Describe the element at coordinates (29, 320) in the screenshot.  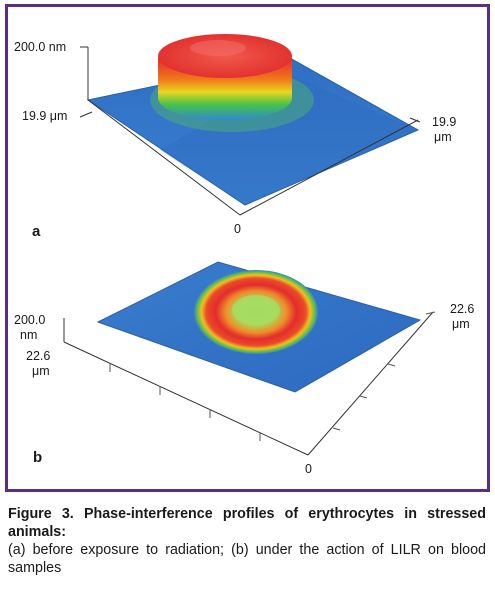
I see `panel-b-z-label-1: 200.0` at that location.